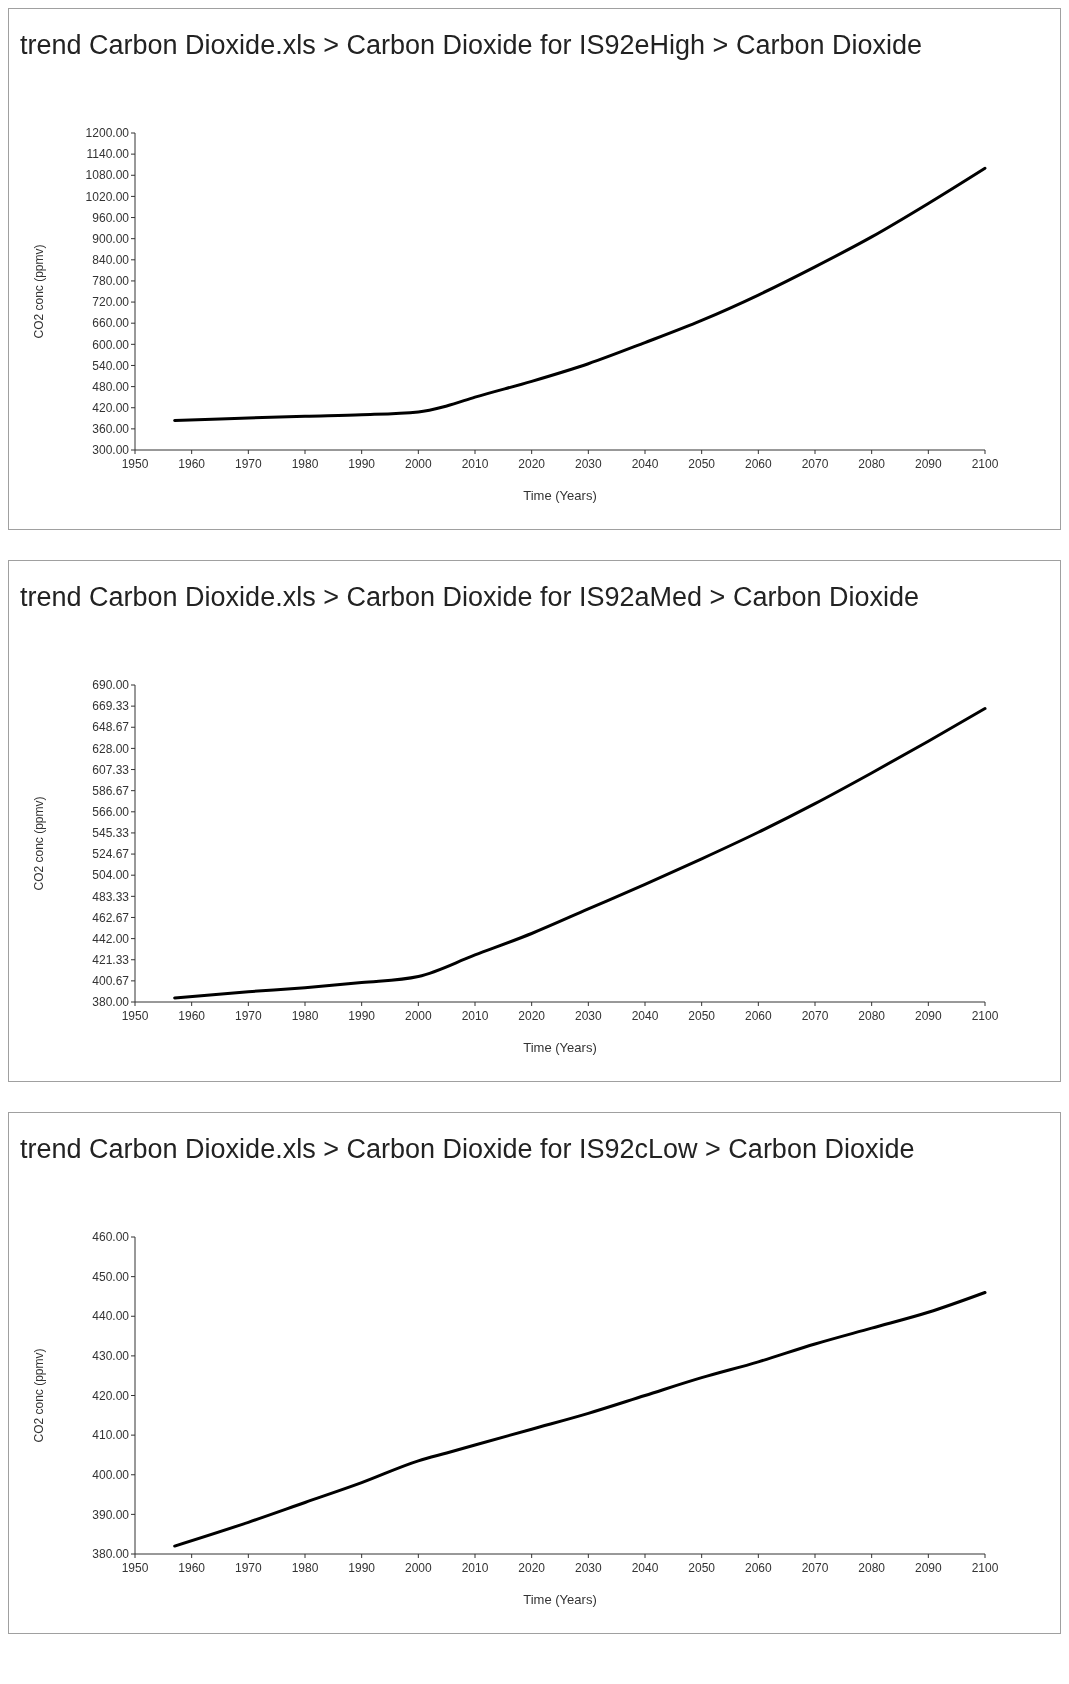  Describe the element at coordinates (111, 854) in the screenshot. I see `y-tick-label: 524.67` at that location.